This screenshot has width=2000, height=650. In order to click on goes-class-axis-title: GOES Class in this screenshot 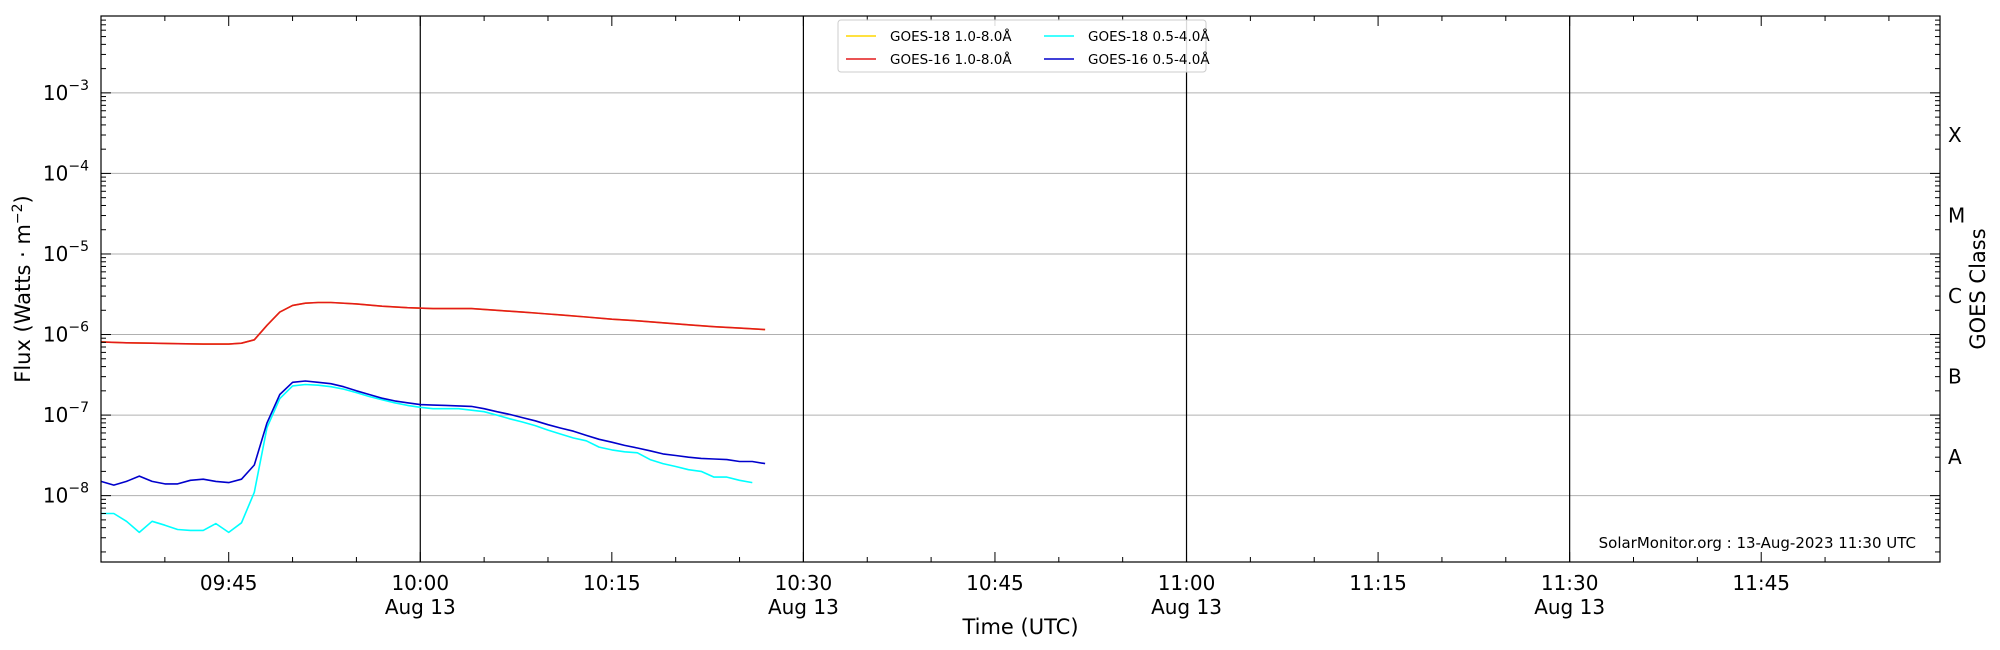, I will do `click(1978, 288)`.